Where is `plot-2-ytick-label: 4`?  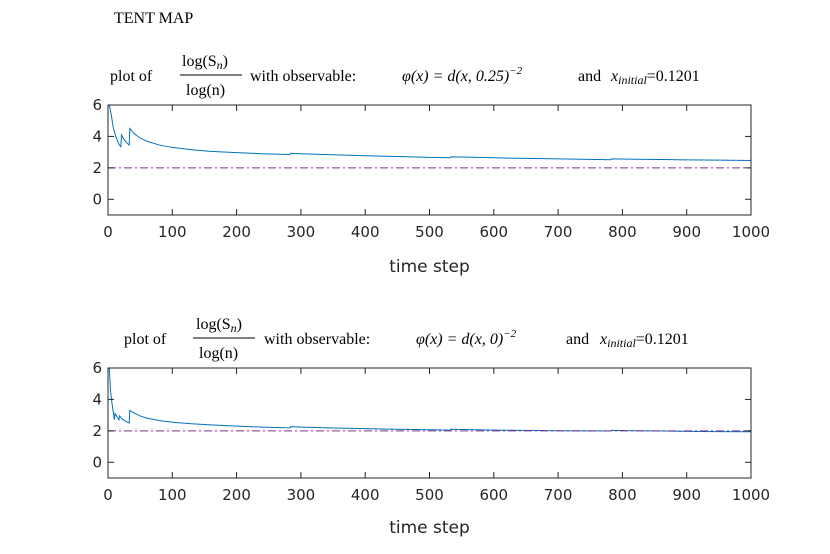
plot-2-ytick-label: 4 is located at coordinates (97, 399).